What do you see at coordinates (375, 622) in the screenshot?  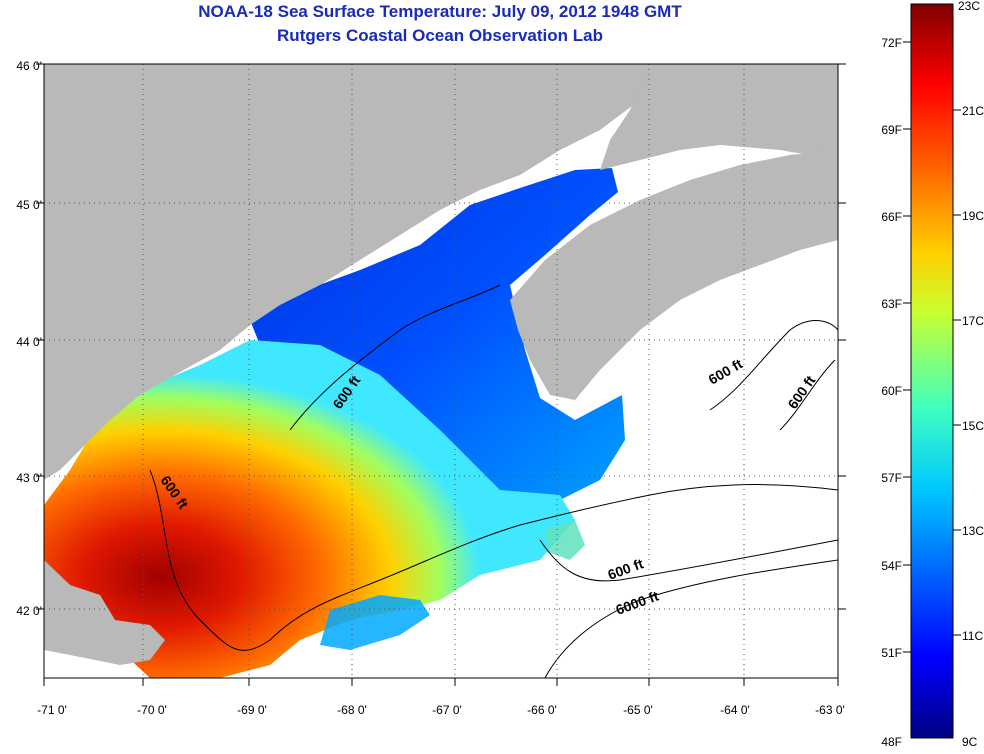 I see `sst-patch-south` at bounding box center [375, 622].